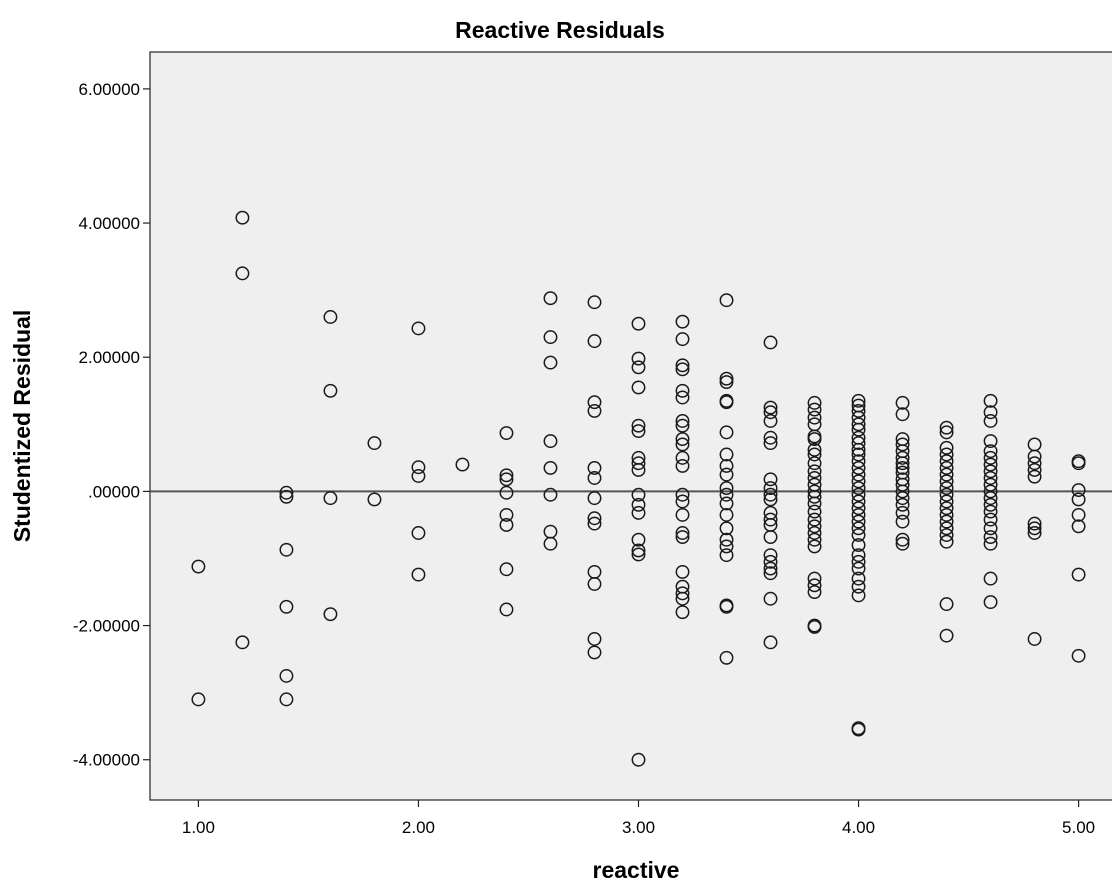 The height and width of the screenshot is (889, 1112). What do you see at coordinates (638, 818) in the screenshot?
I see `x-axis: 1.00 2.00 3.00 4.00 5.00` at bounding box center [638, 818].